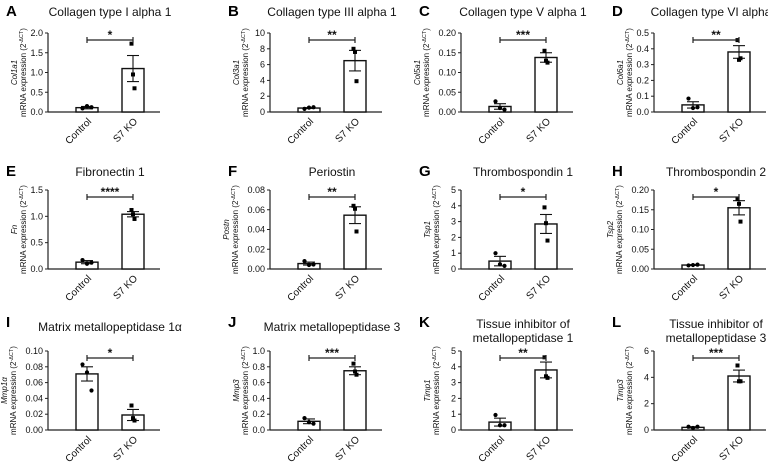 The width and height of the screenshot is (768, 471). What do you see at coordinates (11, 11) in the screenshot?
I see `panel-letter: A` at bounding box center [11, 11].